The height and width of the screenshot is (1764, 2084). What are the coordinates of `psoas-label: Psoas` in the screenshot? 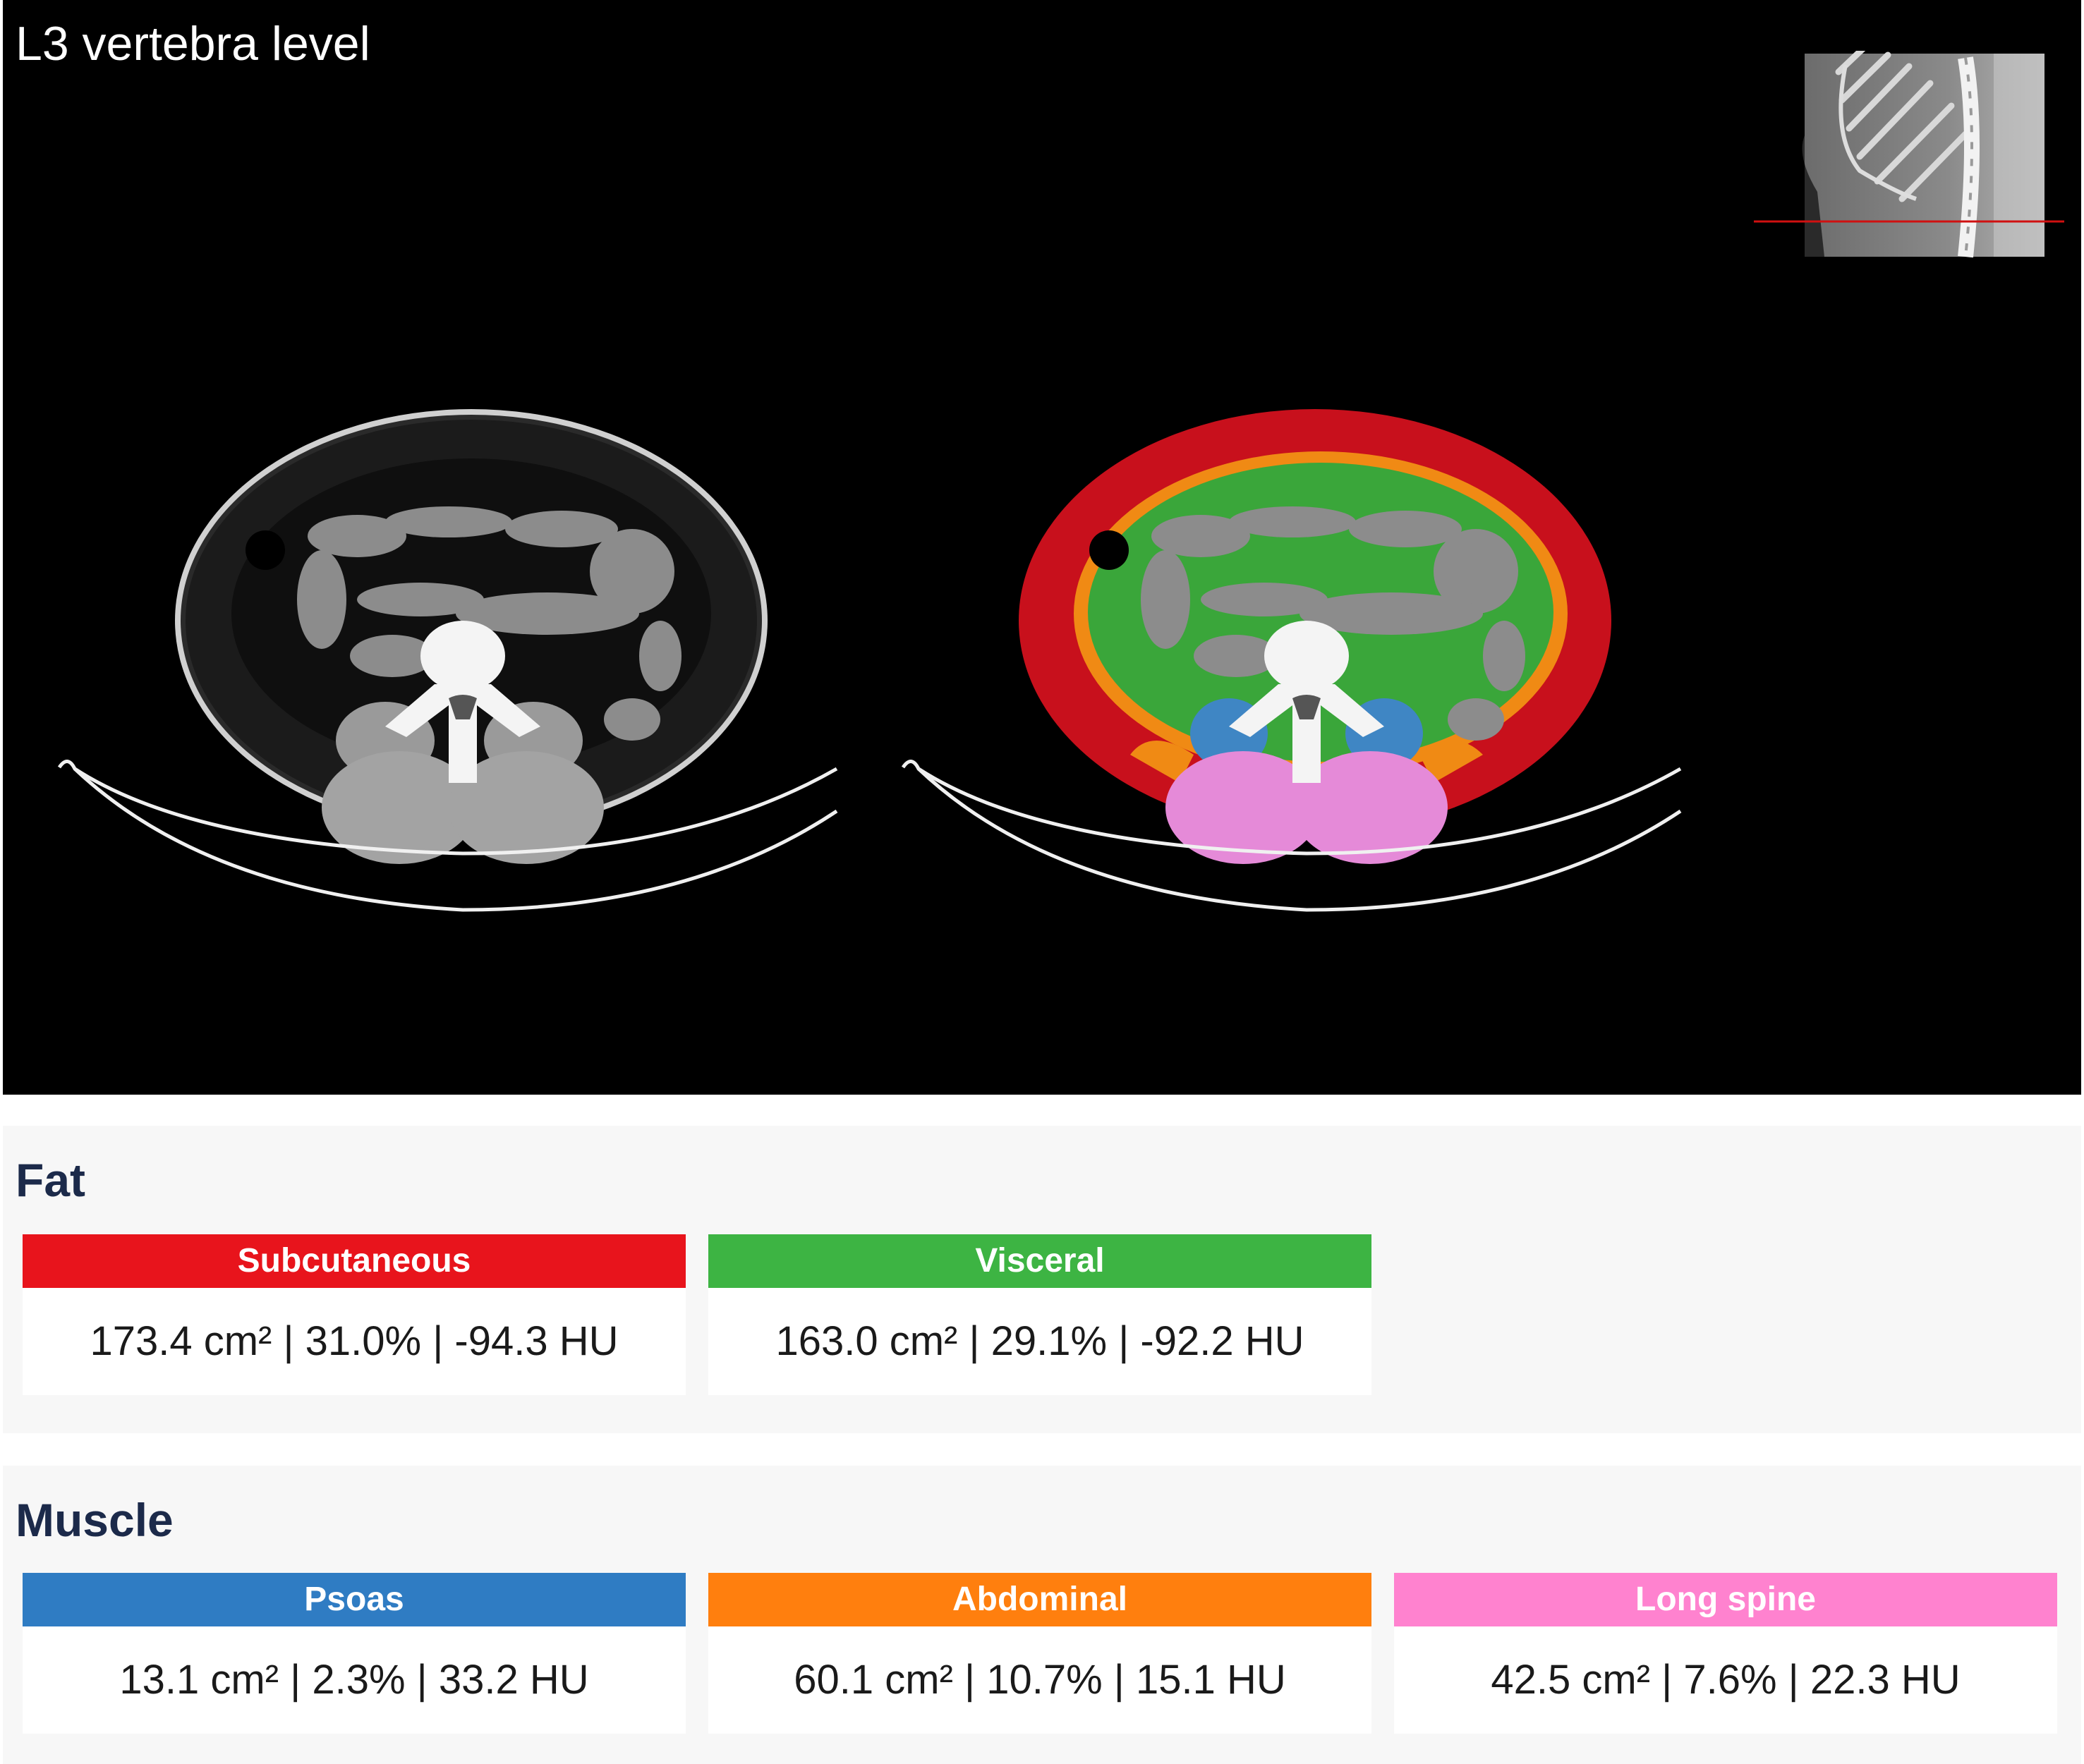 It's located at (354, 1600).